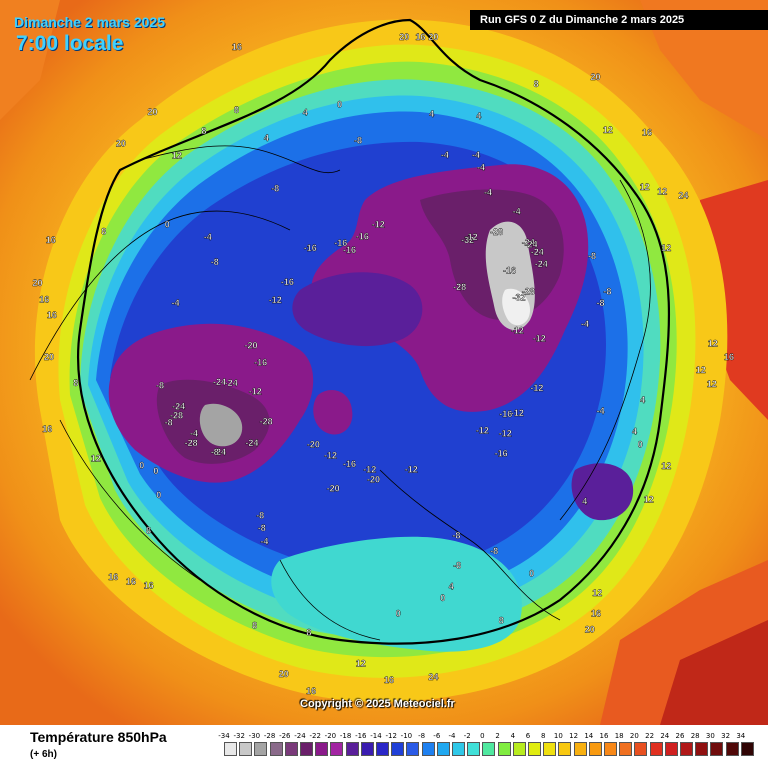  I want to click on legend-tick-label: -24, so click(300, 736).